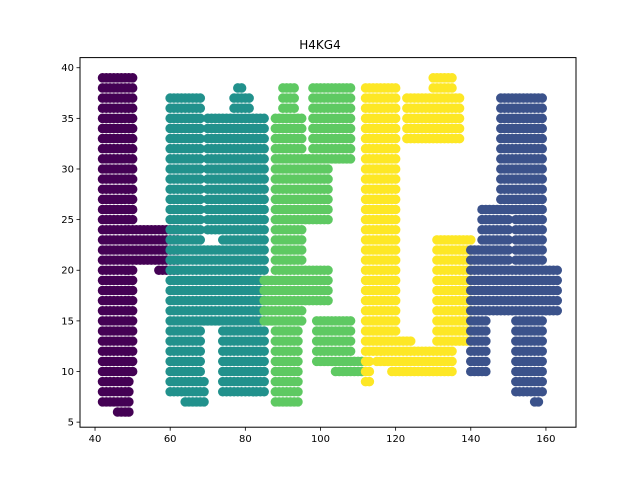  Describe the element at coordinates (70, 246) in the screenshot. I see `y-axis: 5 10 15 20 25 30 35 40` at that location.